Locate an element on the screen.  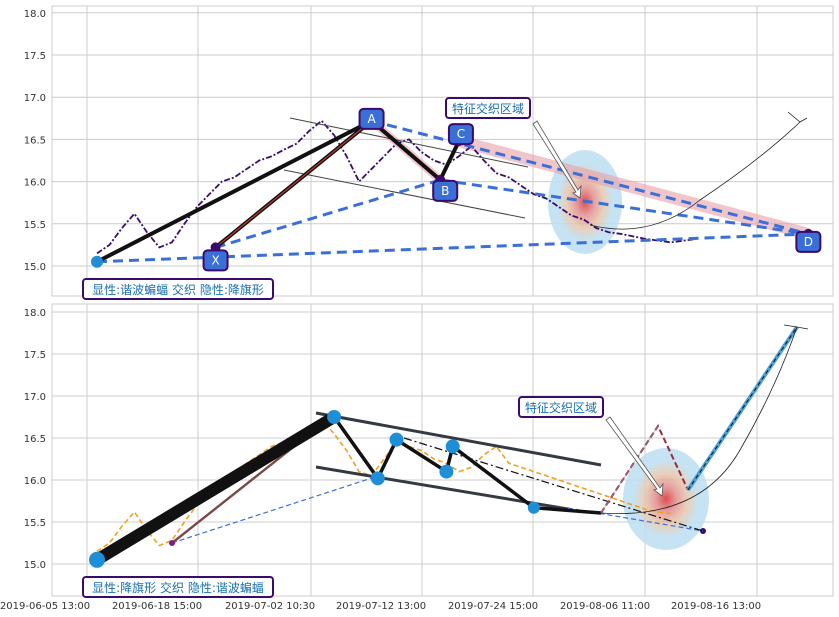
dashdot-line is located at coordinates (553, 484).